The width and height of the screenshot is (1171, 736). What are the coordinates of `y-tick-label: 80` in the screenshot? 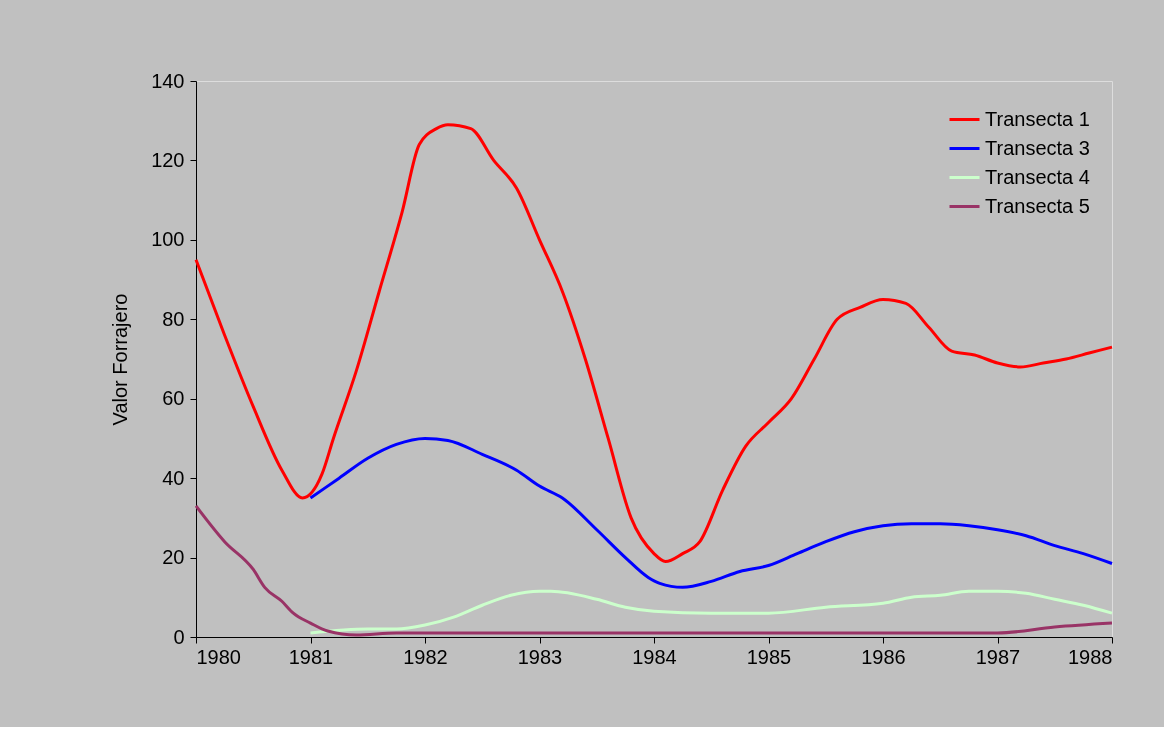 It's located at (173, 318).